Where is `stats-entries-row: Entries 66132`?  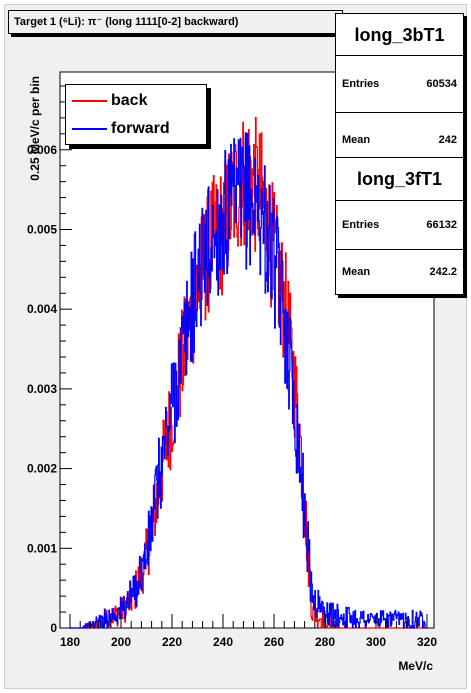
stats-entries-row: Entries 66132 is located at coordinates (399, 225).